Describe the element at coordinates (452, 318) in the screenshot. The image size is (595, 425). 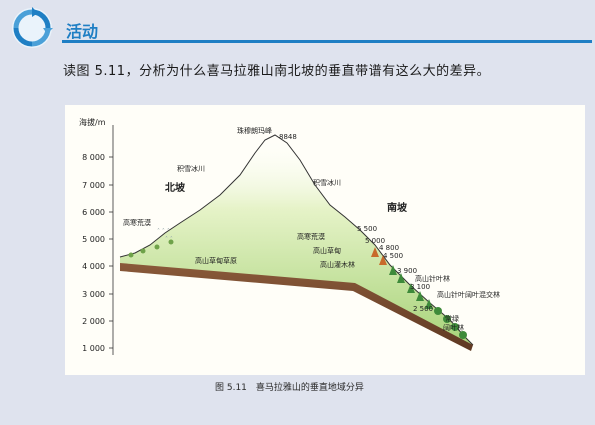
I see `south-zone-evergreen: 常绿` at that location.